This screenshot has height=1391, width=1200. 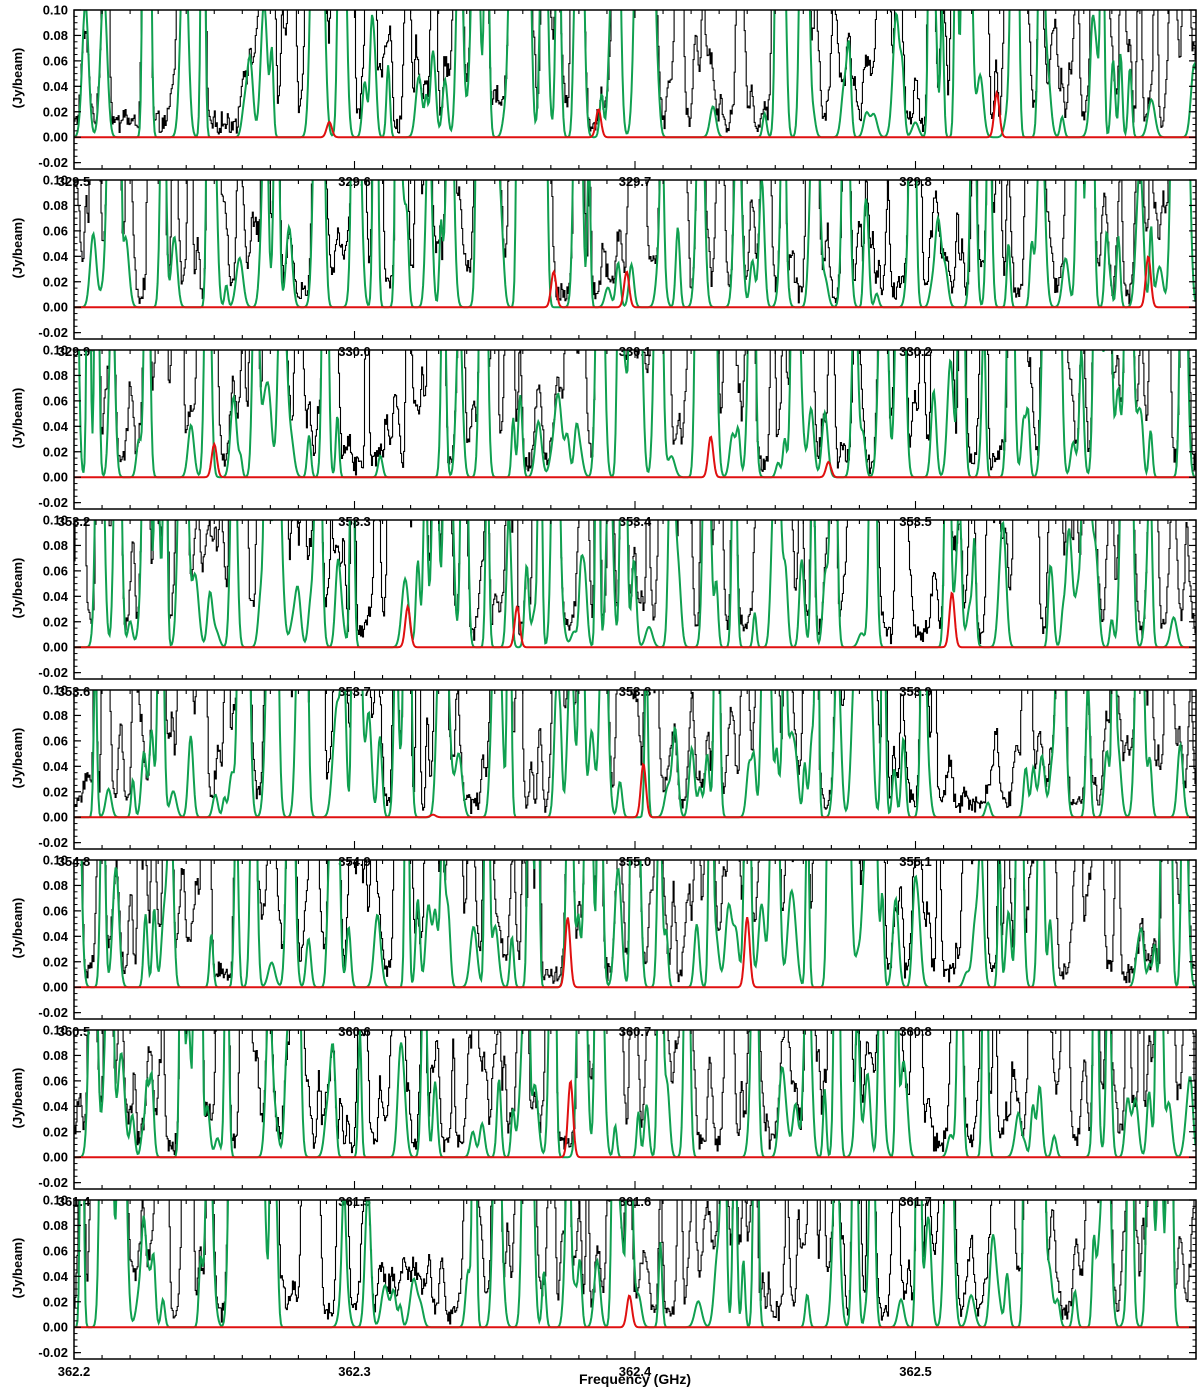 What do you see at coordinates (635, 1371) in the screenshot?
I see `x-tick-label: 362.4` at bounding box center [635, 1371].